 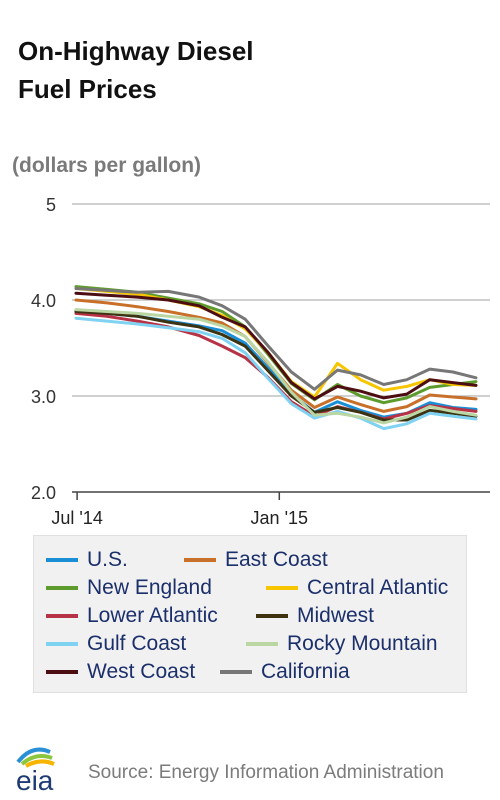 What do you see at coordinates (149, 587) in the screenshot?
I see `legend-label: New England` at bounding box center [149, 587].